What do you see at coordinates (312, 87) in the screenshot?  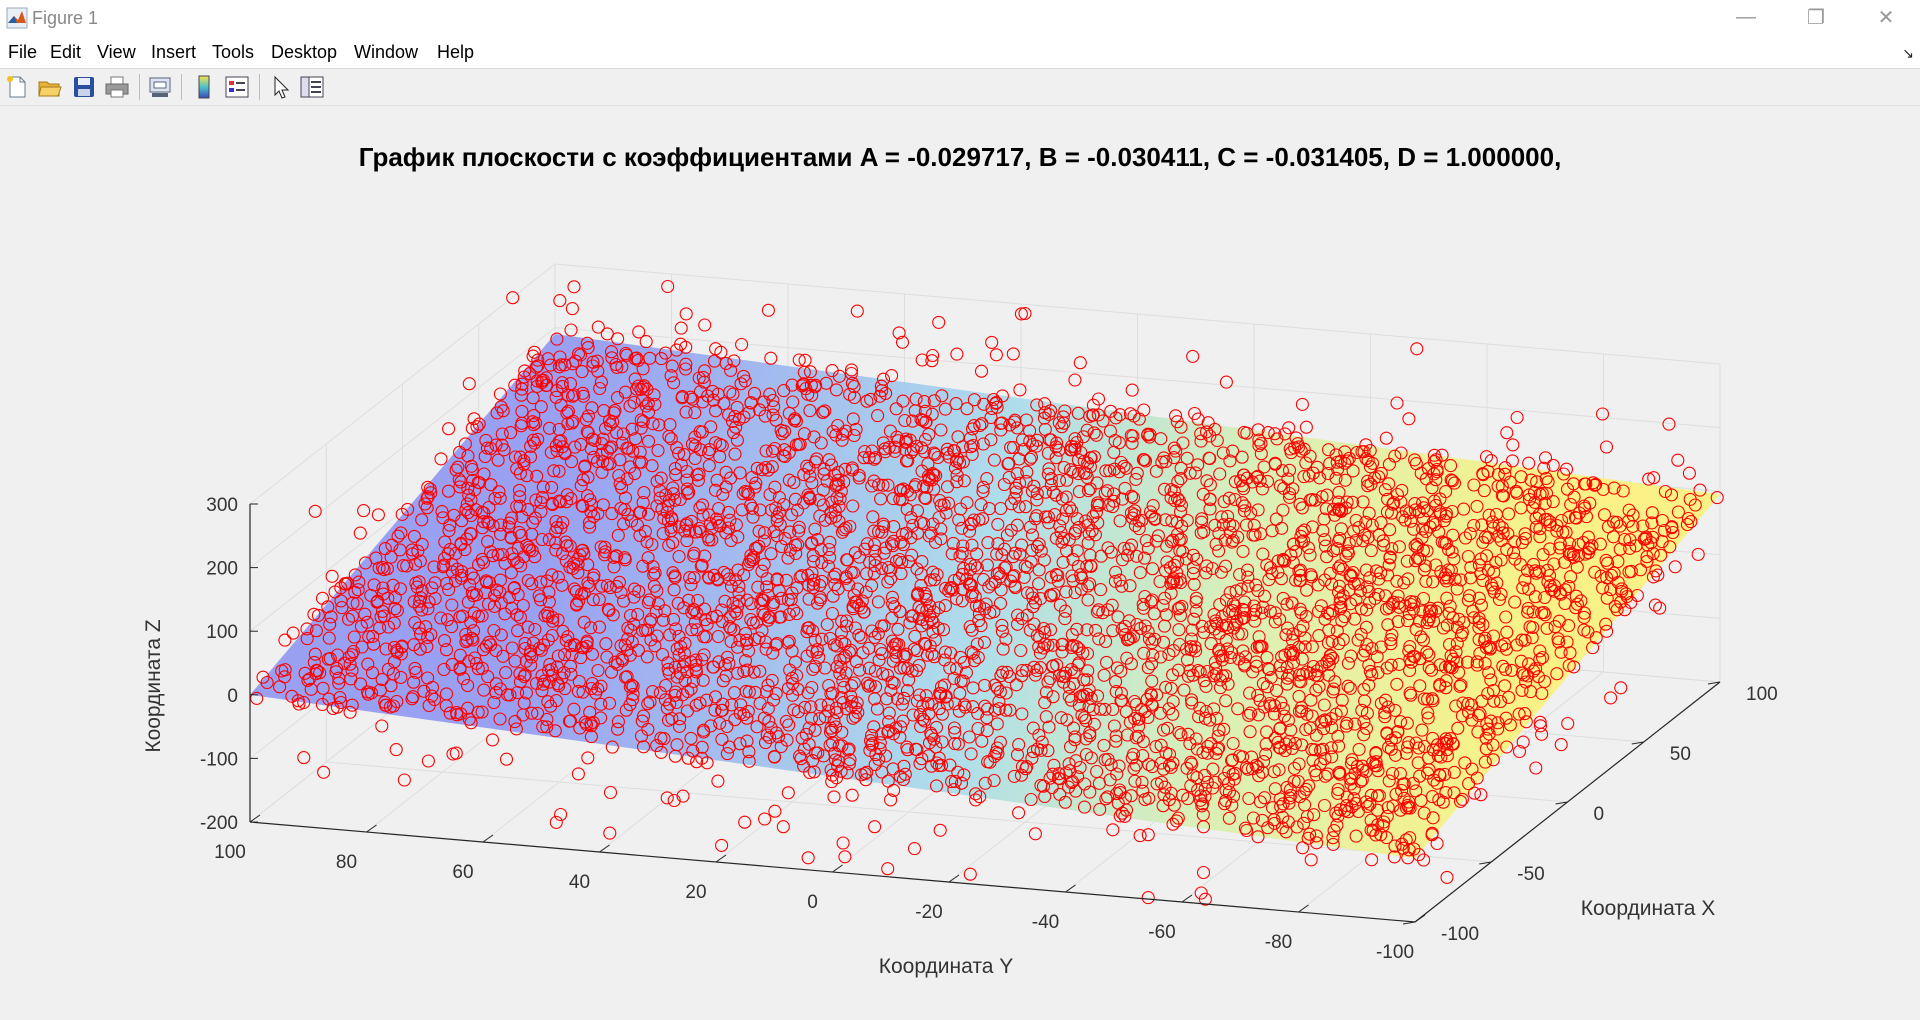 I see `property-inspector-icon` at bounding box center [312, 87].